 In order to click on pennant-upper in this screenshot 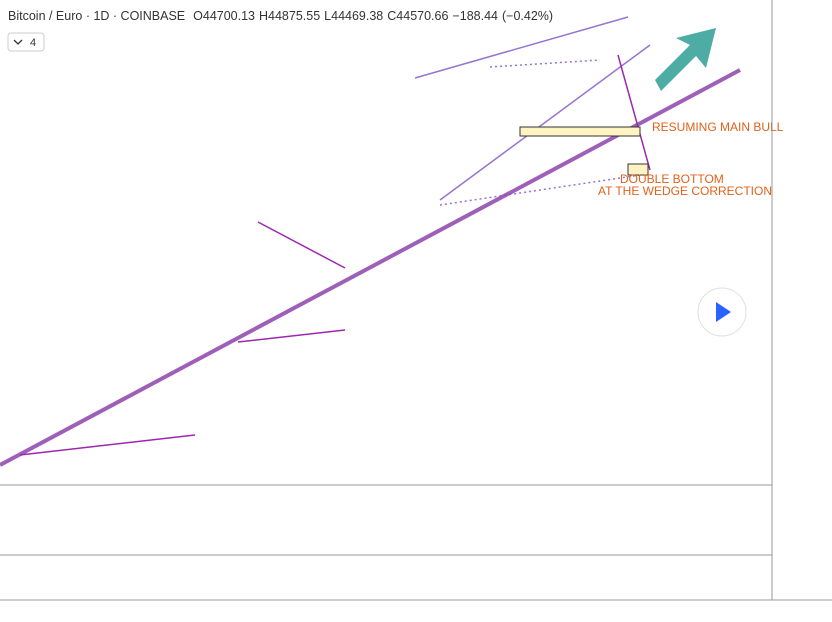, I will do `click(301, 245)`.